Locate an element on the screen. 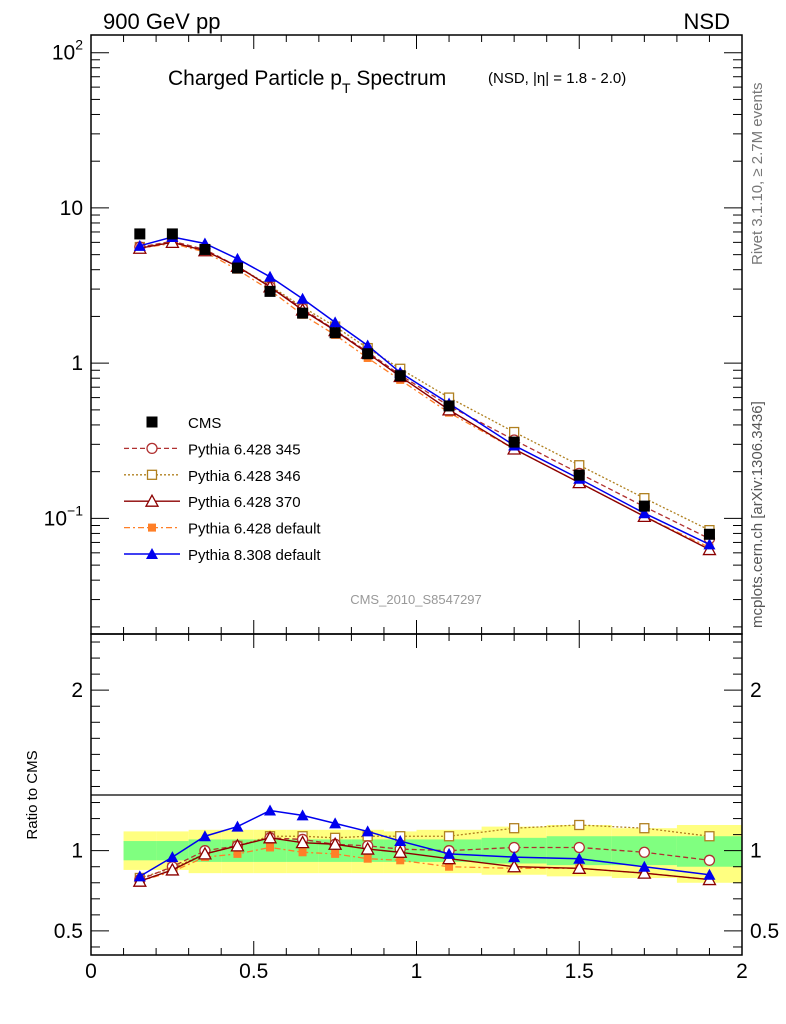  y-tick-label: 10⁻¹ is located at coordinates (64, 516).